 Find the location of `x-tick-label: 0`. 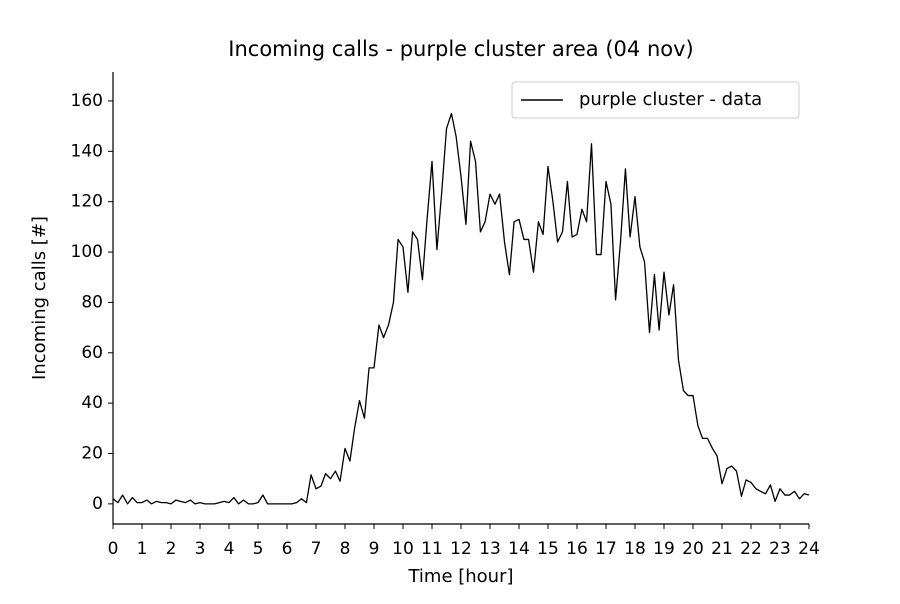

x-tick-label: 0 is located at coordinates (113, 549).